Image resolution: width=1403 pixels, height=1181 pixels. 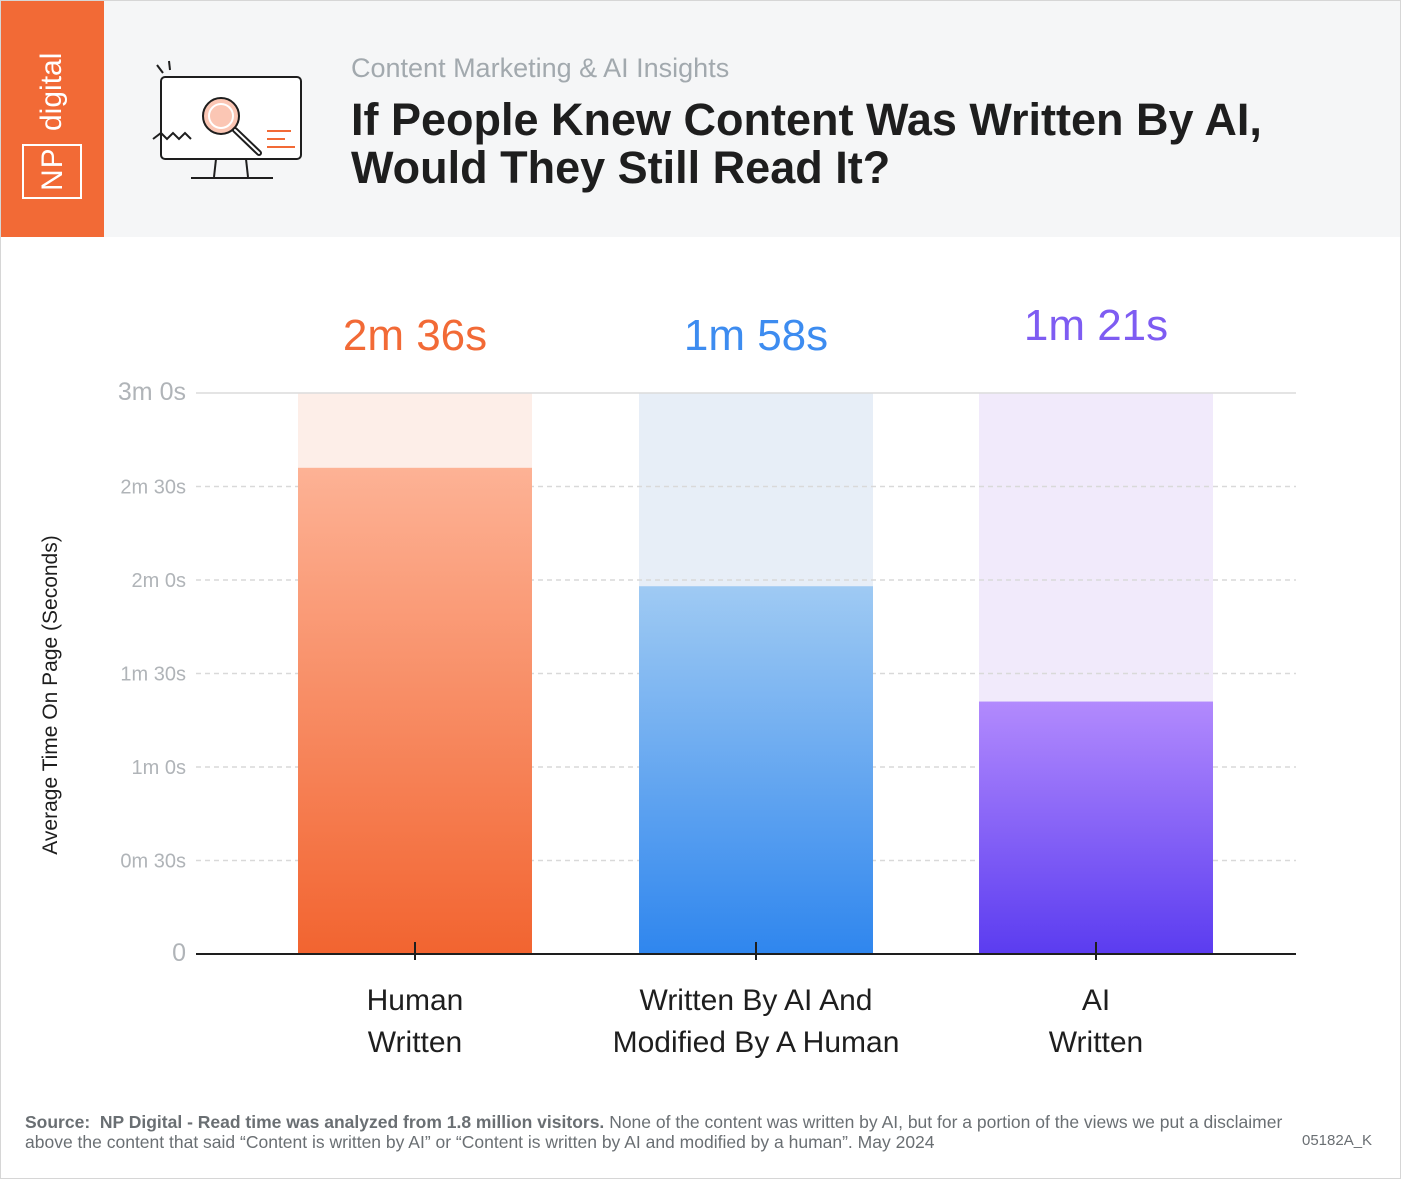 What do you see at coordinates (415, 335) in the screenshot?
I see `bar-value-label: 2m 36s` at bounding box center [415, 335].